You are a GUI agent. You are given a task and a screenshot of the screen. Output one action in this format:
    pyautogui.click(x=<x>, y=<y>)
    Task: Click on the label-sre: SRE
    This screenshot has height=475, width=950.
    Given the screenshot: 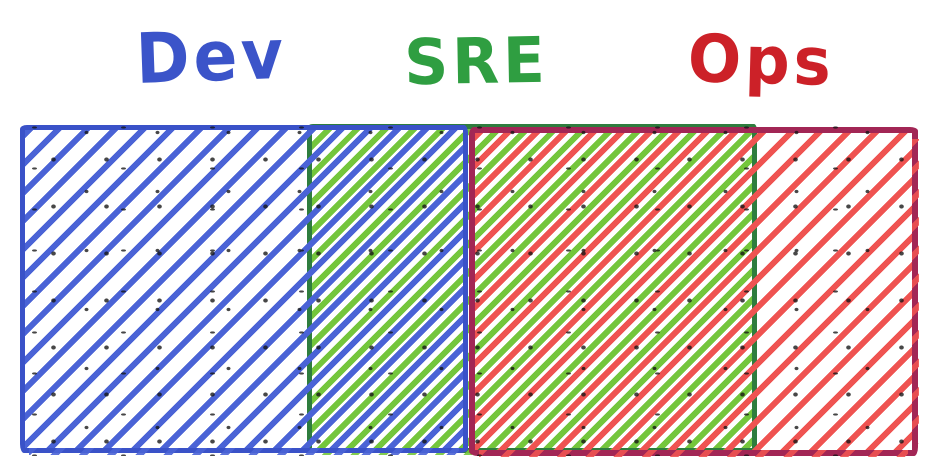 What is the action you would take?
    pyautogui.click(x=476, y=61)
    